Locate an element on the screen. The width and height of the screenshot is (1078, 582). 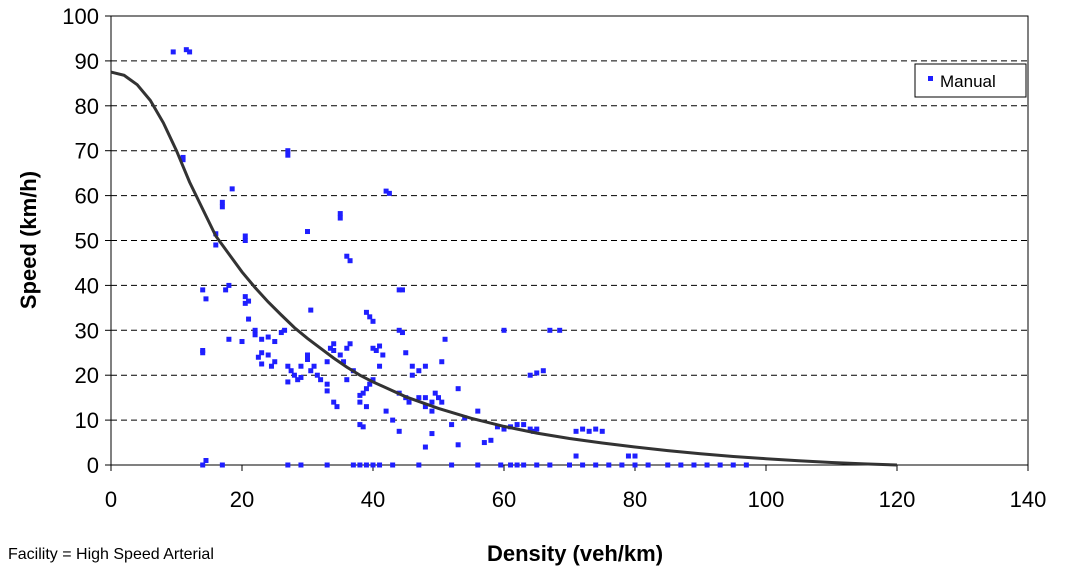
y-tick-label: 20 is located at coordinates (87, 375).